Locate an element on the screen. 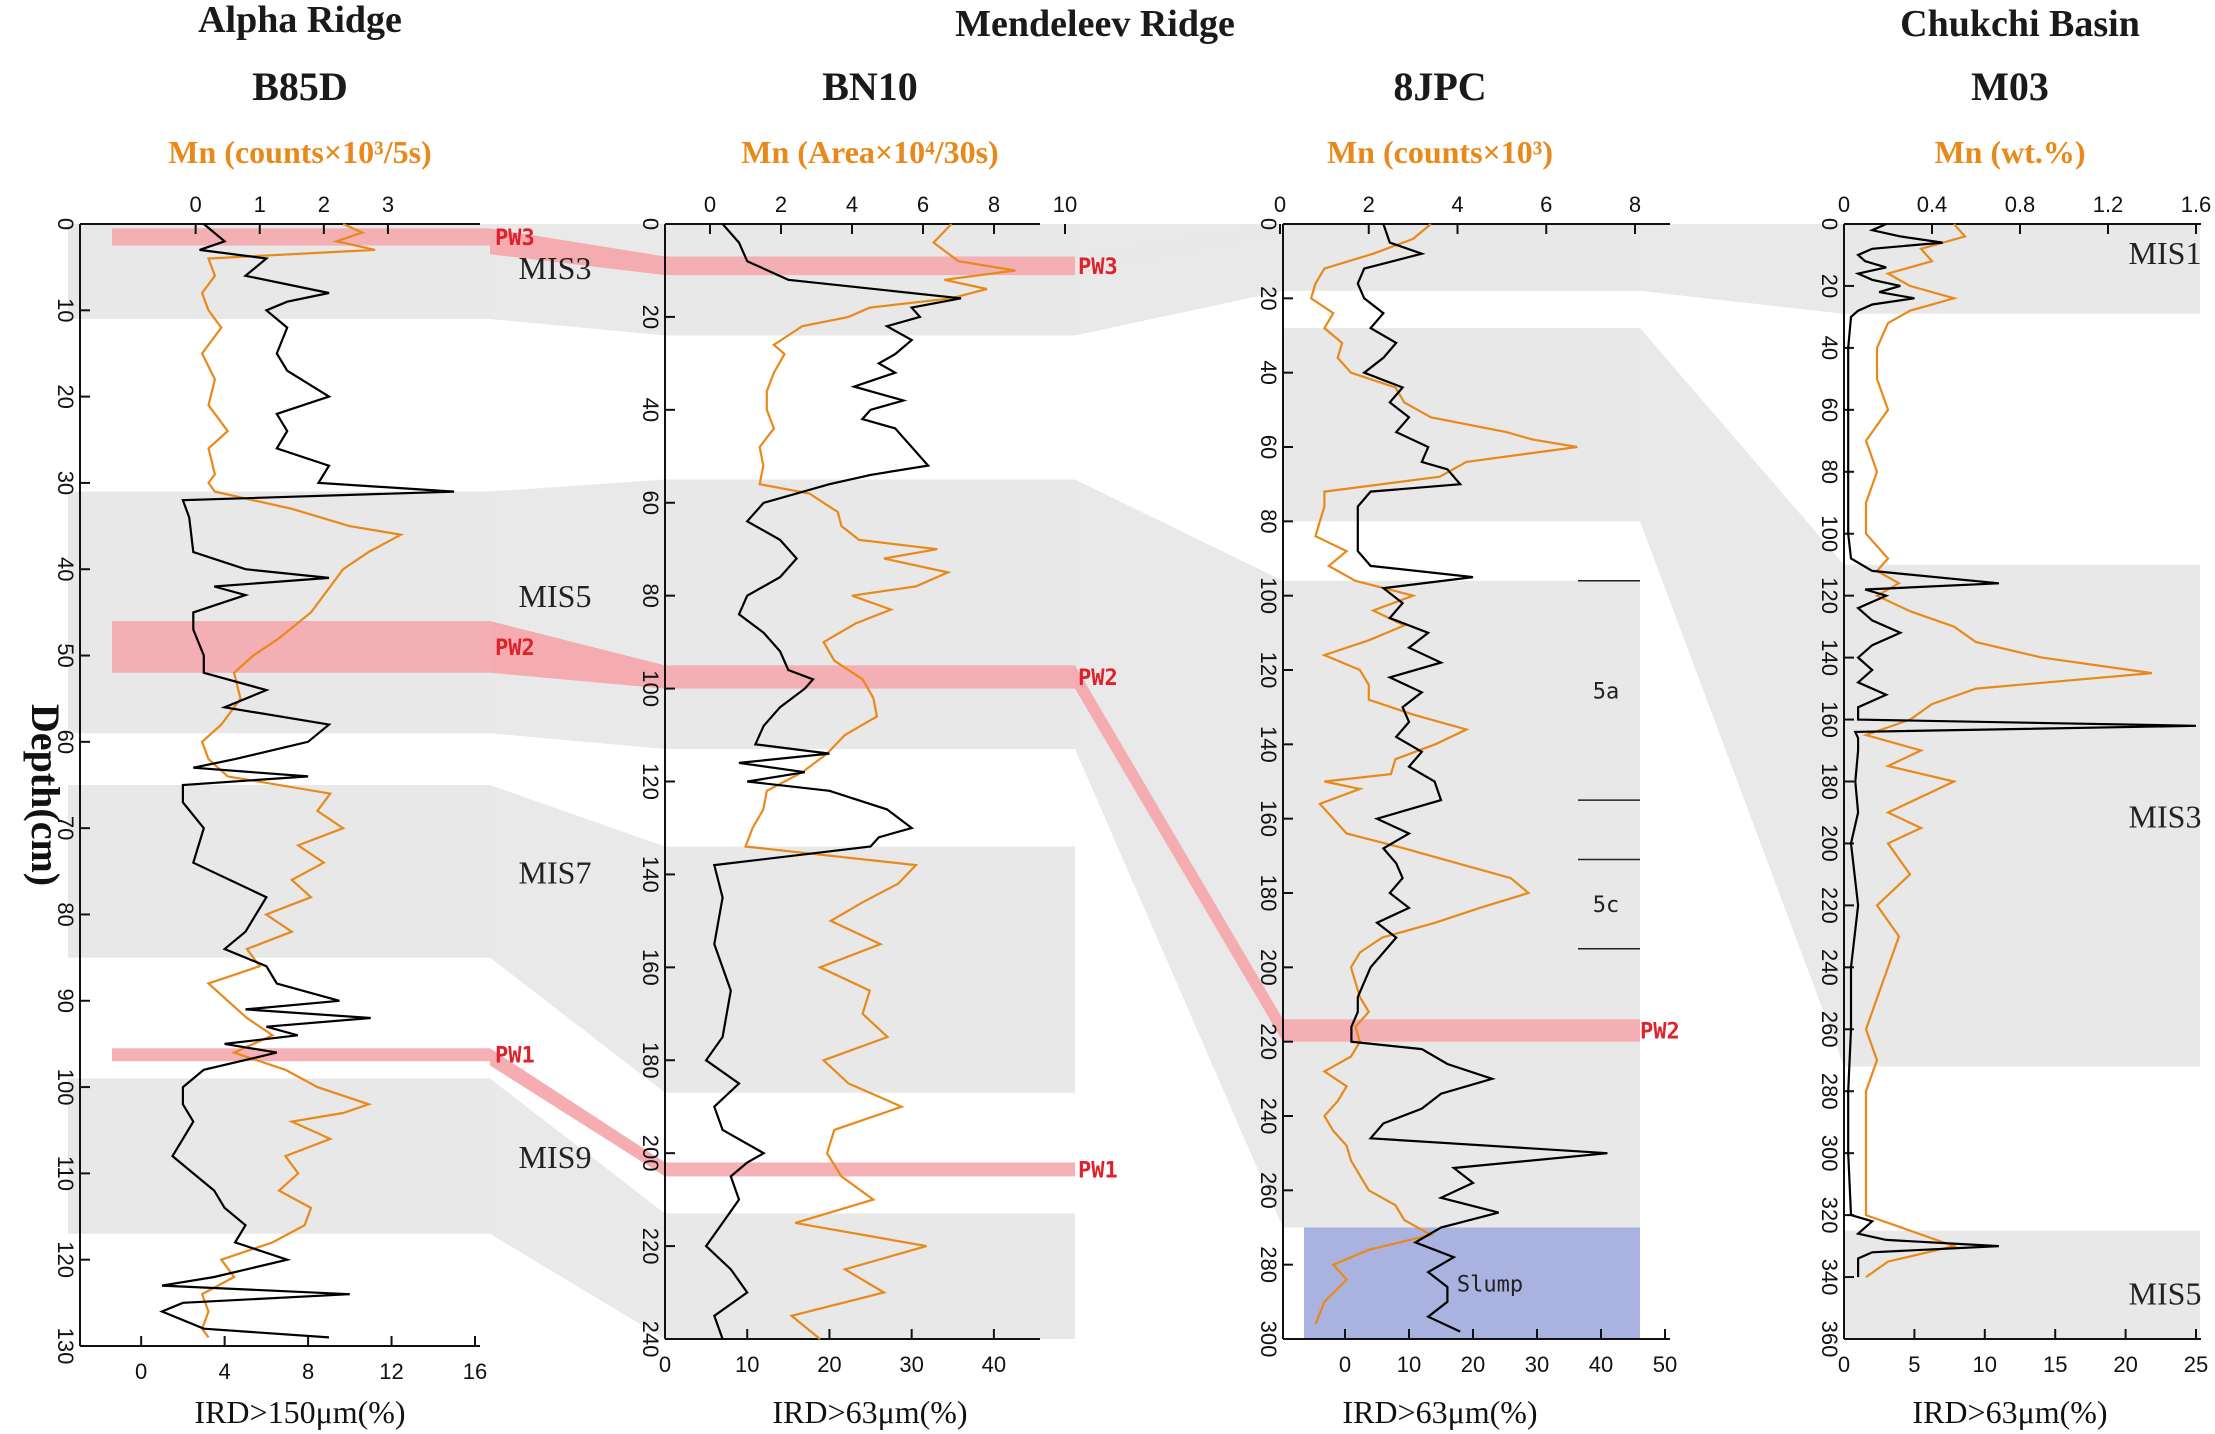  substage-label: 5c is located at coordinates (1606, 905).